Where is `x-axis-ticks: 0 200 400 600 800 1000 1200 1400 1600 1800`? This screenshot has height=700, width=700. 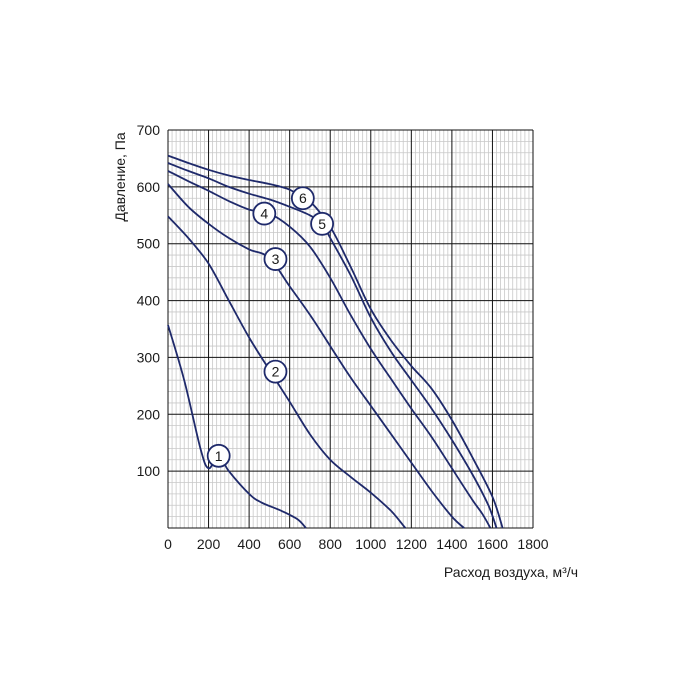
x-axis-ticks: 0 200 400 600 800 1000 1200 1400 1600 1800 is located at coordinates (356, 544).